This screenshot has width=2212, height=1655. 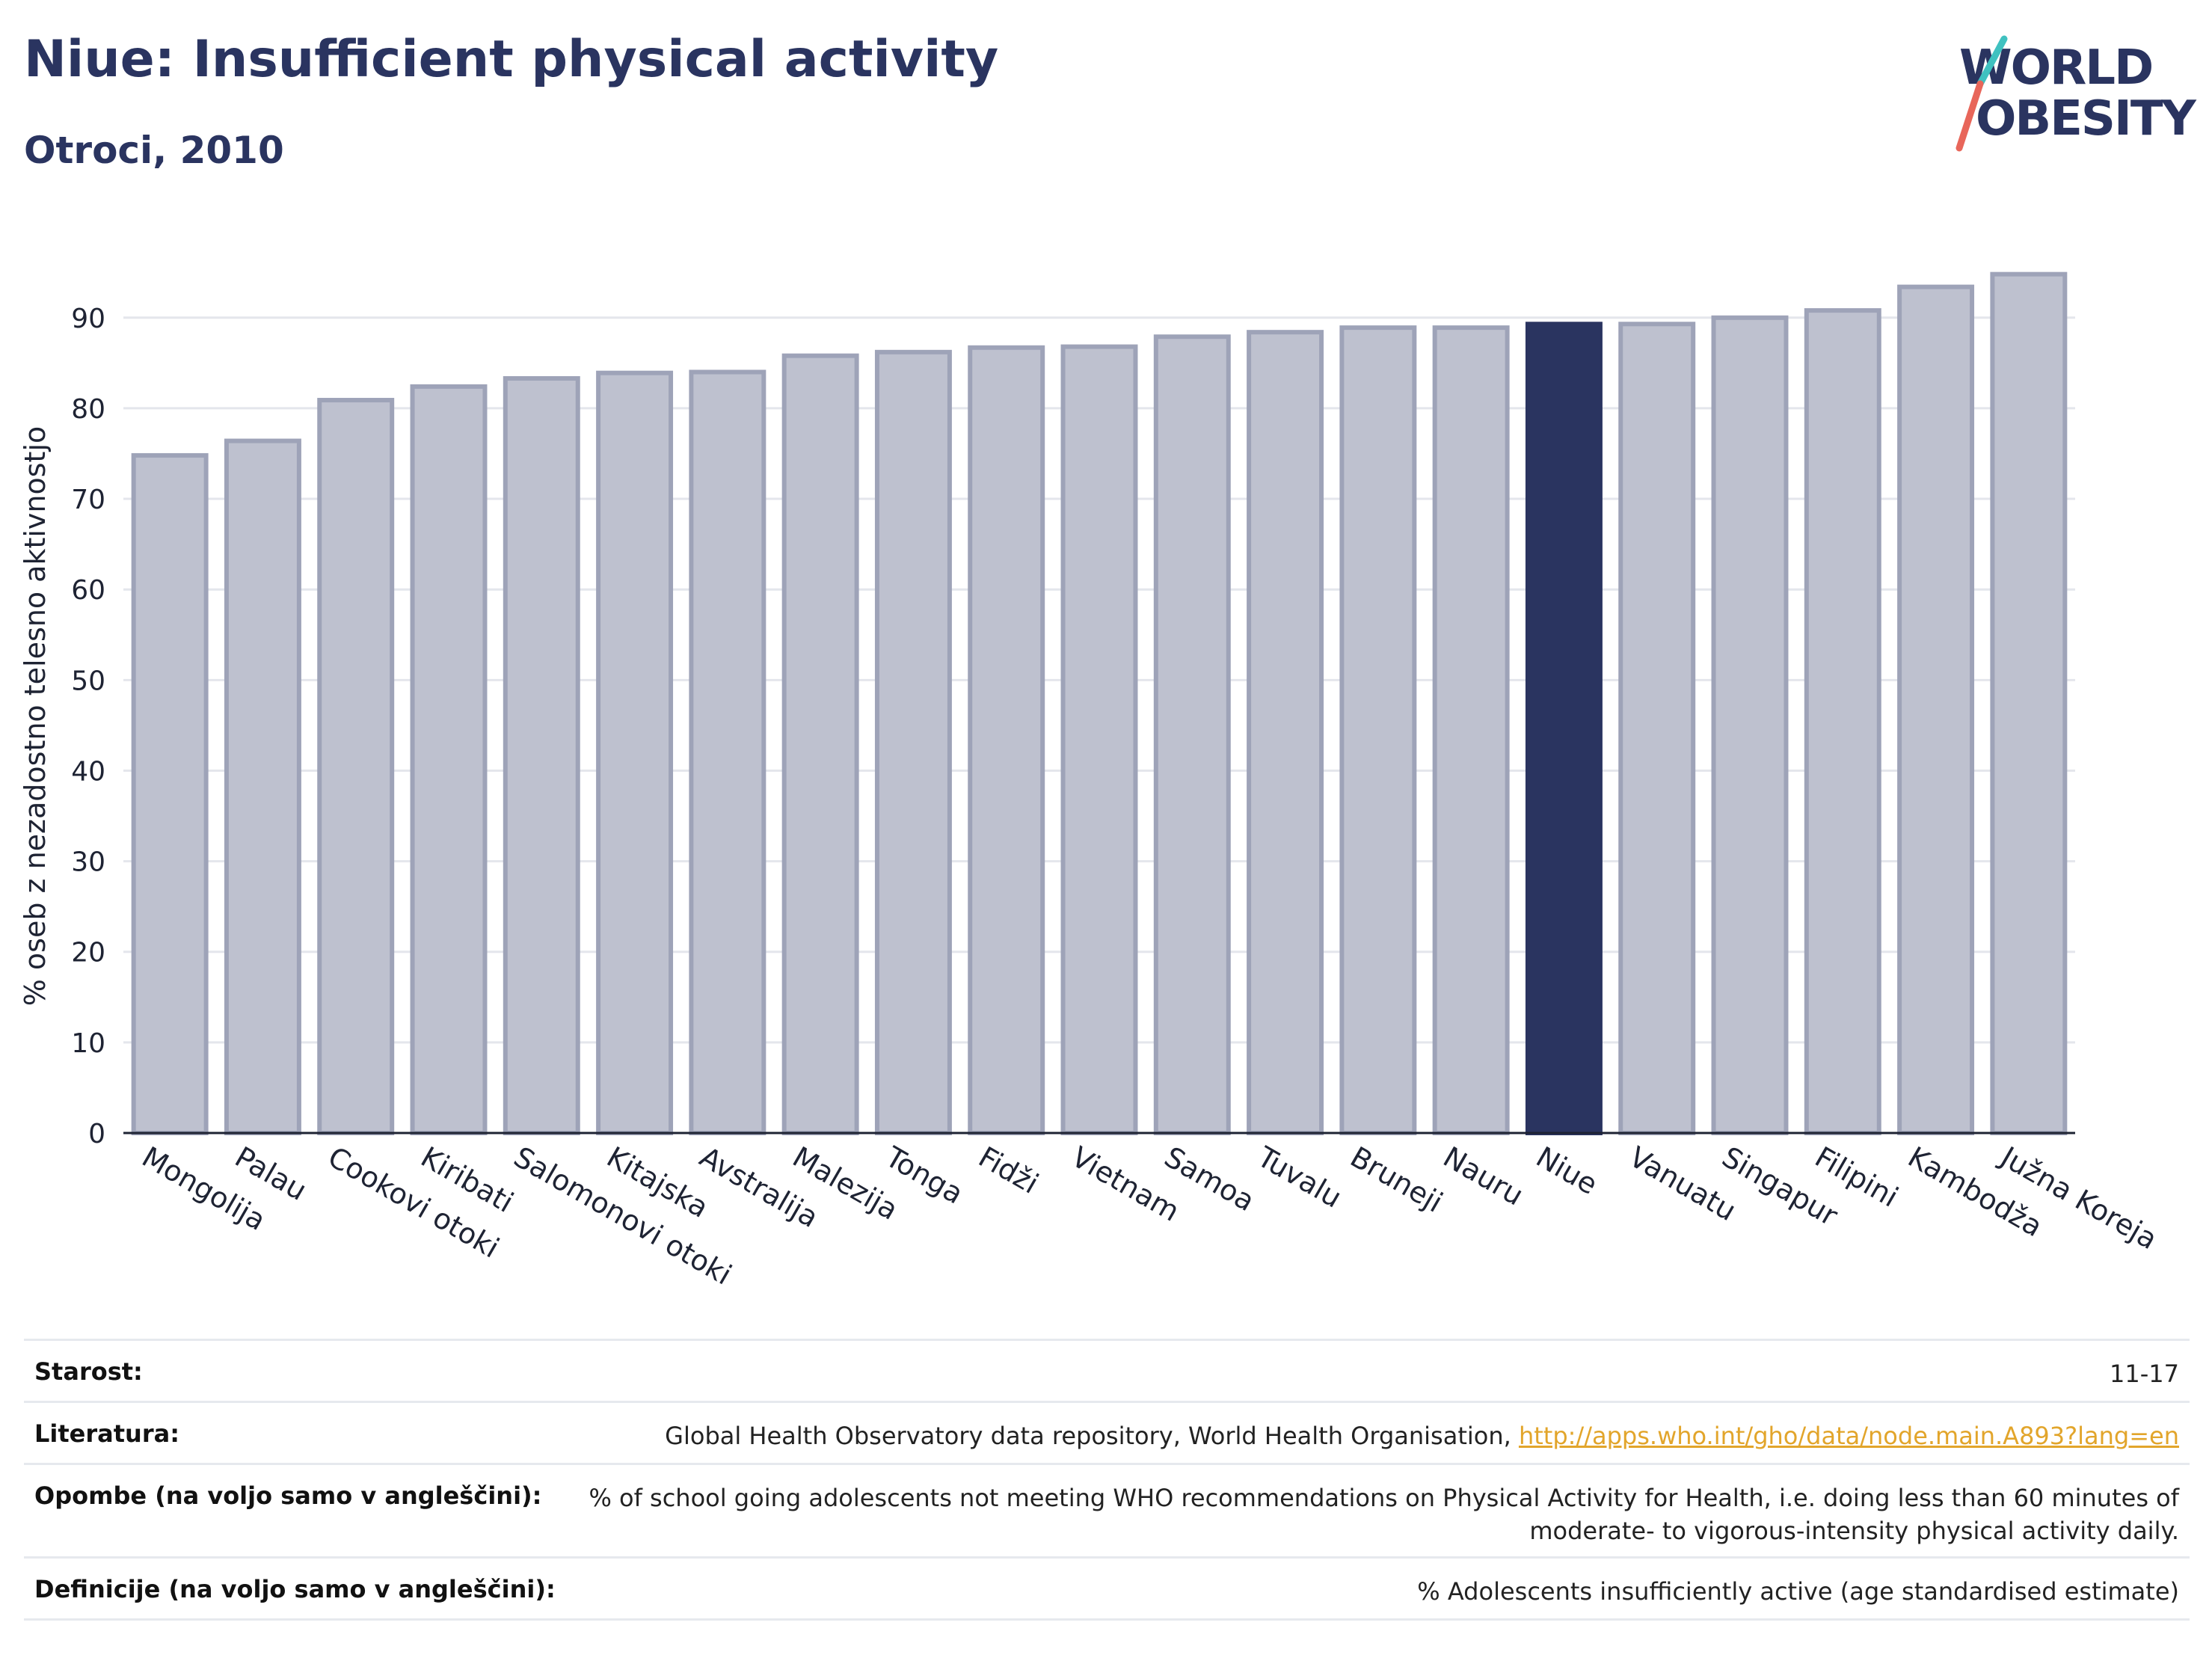 What do you see at coordinates (106, 1433) in the screenshot?
I see `literature-label: Literatura:` at bounding box center [106, 1433].